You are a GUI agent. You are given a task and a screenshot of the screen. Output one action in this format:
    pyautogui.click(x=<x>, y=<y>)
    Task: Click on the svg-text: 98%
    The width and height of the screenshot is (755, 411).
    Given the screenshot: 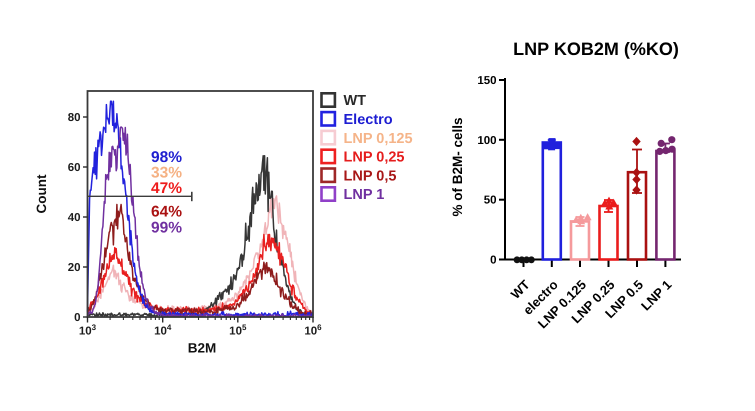 What is the action you would take?
    pyautogui.click(x=166, y=157)
    